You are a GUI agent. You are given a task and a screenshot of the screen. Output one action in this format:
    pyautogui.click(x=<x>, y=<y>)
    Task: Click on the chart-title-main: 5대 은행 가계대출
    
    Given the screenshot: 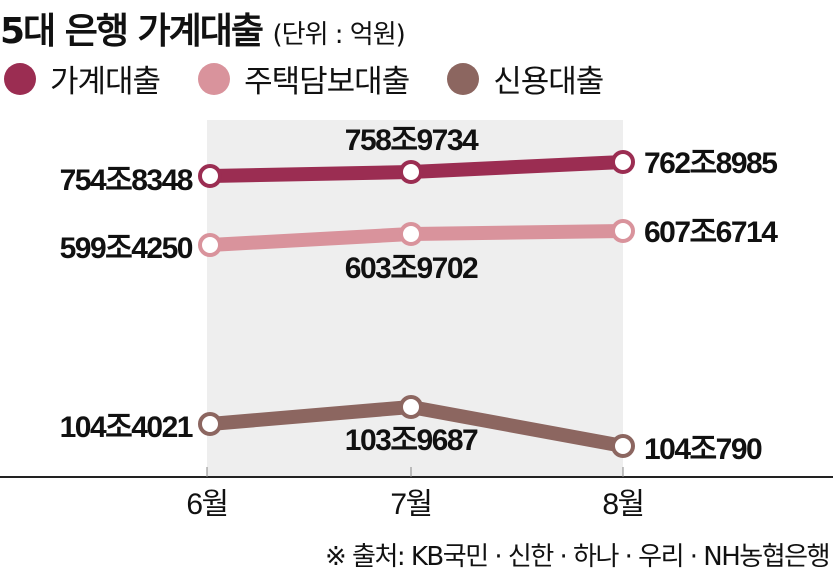 What is the action you would take?
    pyautogui.click(x=132, y=31)
    